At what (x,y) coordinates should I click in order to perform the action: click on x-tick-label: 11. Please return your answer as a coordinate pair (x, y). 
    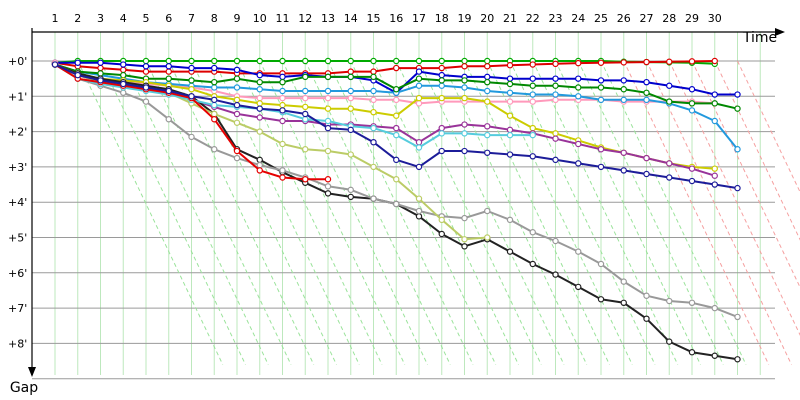
    Looking at the image, I should click on (283, 18).